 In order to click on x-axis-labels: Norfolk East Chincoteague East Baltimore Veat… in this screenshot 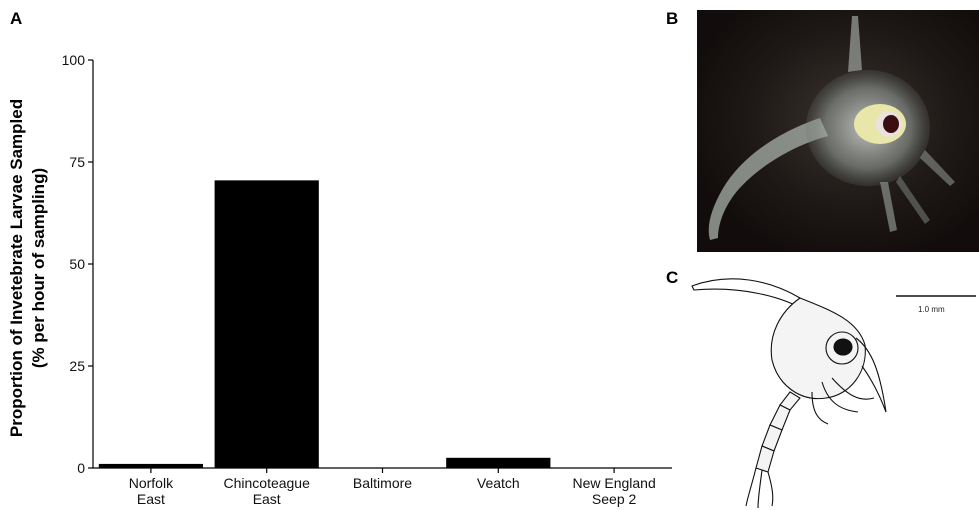, I will do `click(392, 487)`.